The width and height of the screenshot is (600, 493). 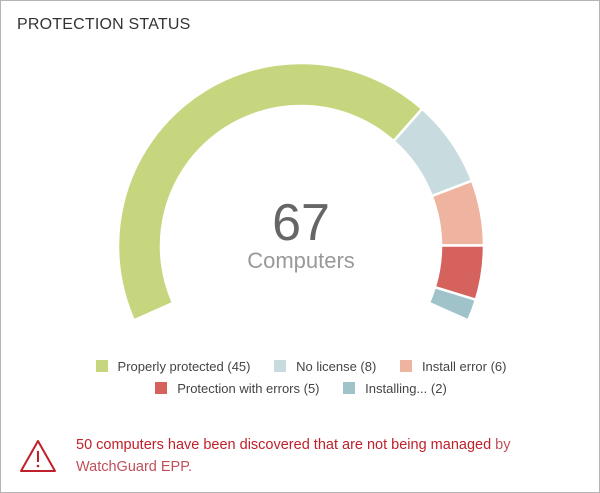 What do you see at coordinates (464, 367) in the screenshot?
I see `legend-label: Install error (6)` at bounding box center [464, 367].